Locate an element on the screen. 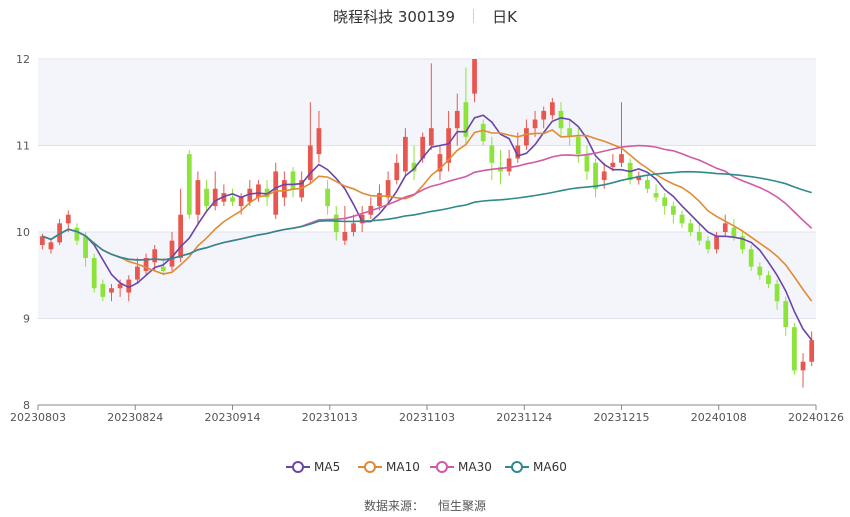 This screenshot has width=850, height=517. legend-item-ma10: MA10 is located at coordinates (389, 467).